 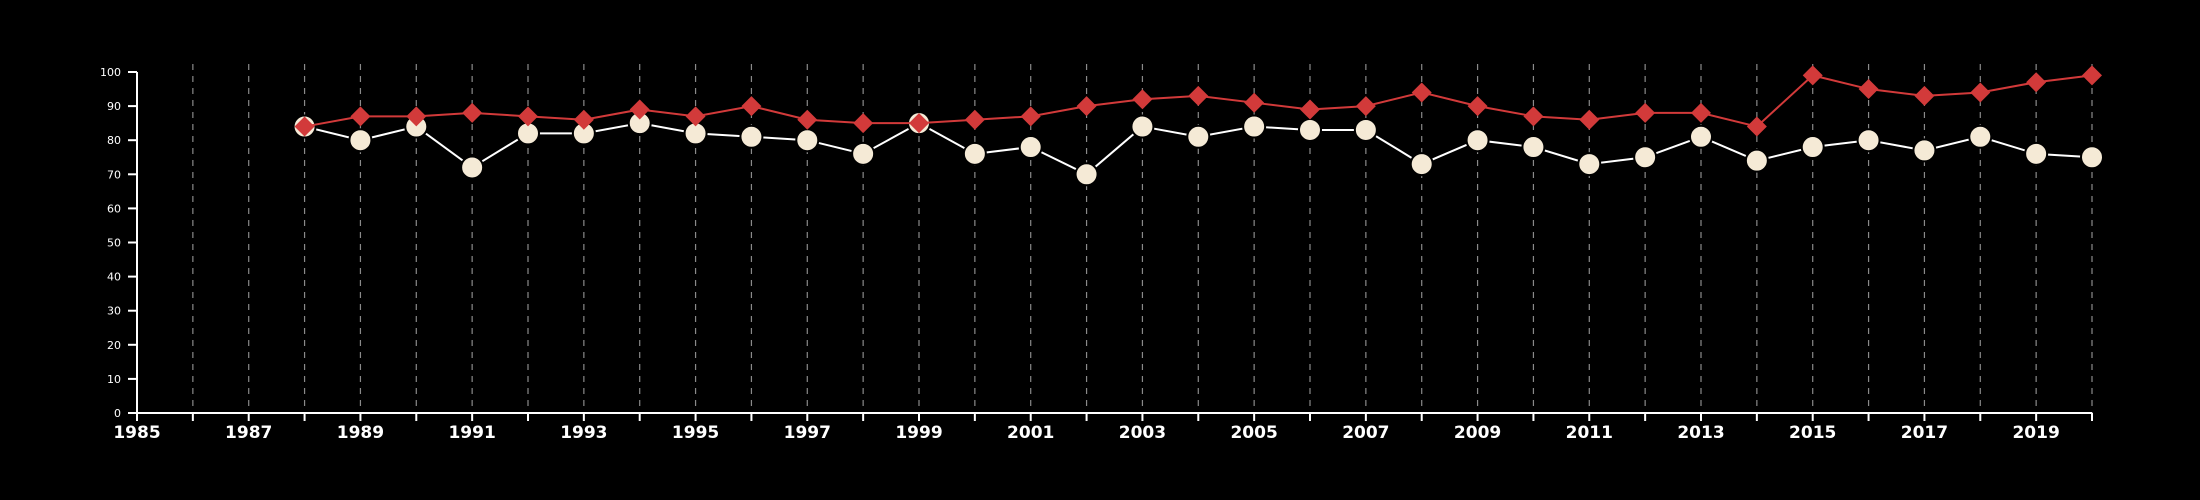 I want to click on series-1-point-1998, so click(x=863, y=153).